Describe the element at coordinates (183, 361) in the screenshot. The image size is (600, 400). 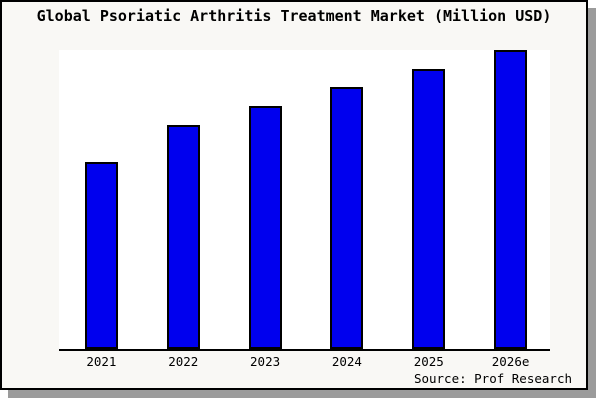
I see `x-tick-label-2022: 2022` at that location.